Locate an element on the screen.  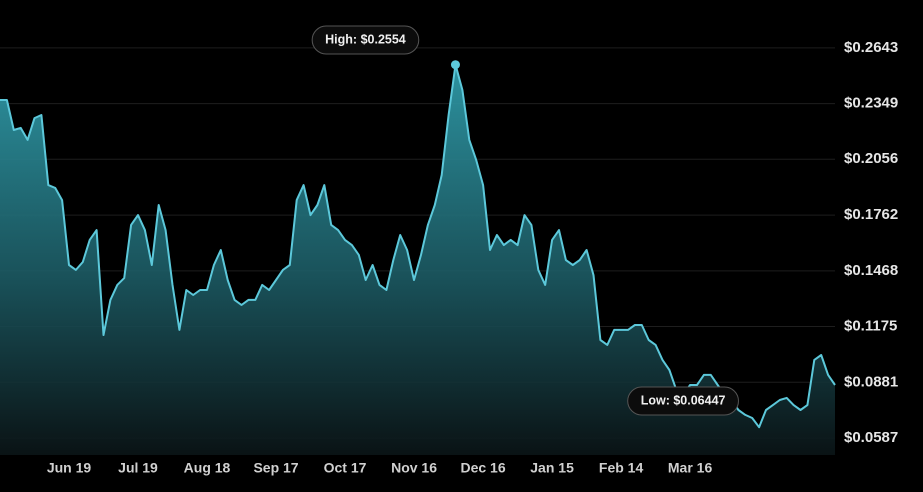
high-label: High: $0.2554 is located at coordinates (365, 39).